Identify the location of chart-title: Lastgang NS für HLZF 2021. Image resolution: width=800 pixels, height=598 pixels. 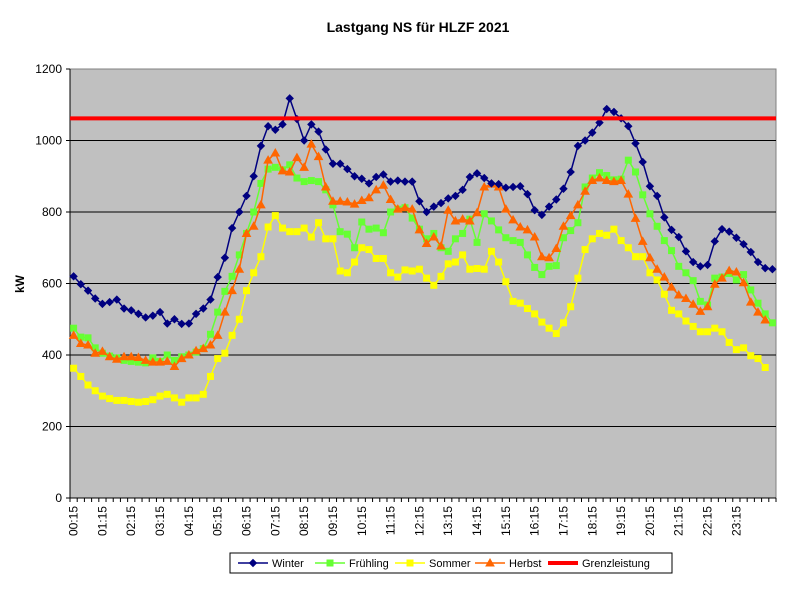
(418, 27).